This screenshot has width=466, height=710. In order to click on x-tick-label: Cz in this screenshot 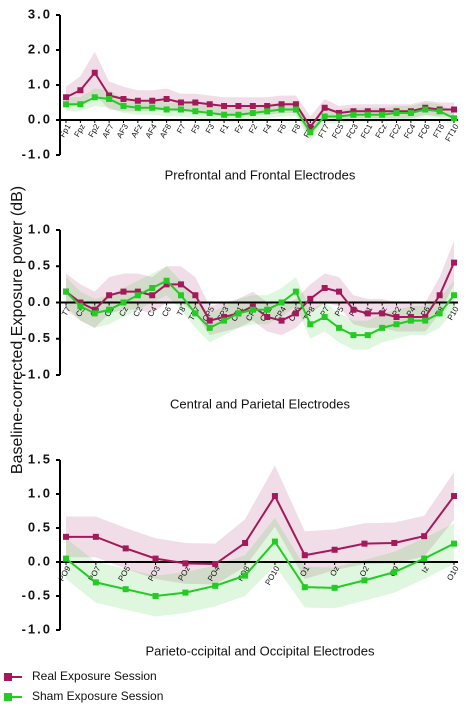, I will do `click(123, 311)`.